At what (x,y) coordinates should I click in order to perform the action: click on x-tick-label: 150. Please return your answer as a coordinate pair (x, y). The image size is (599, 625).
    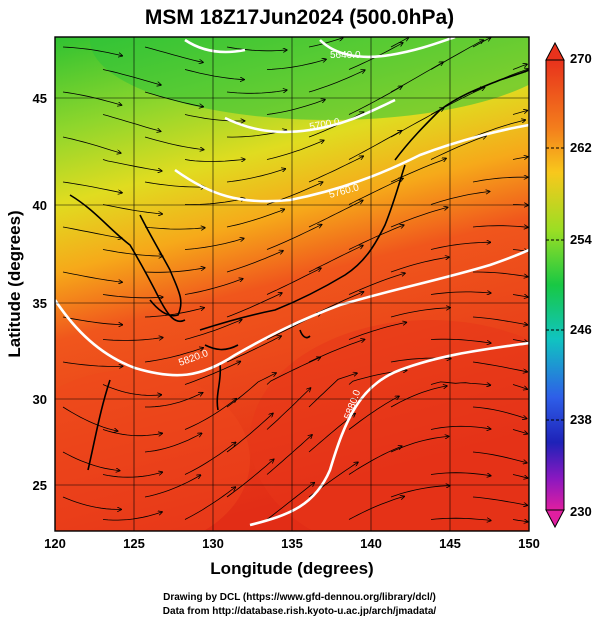
    Looking at the image, I should click on (529, 543).